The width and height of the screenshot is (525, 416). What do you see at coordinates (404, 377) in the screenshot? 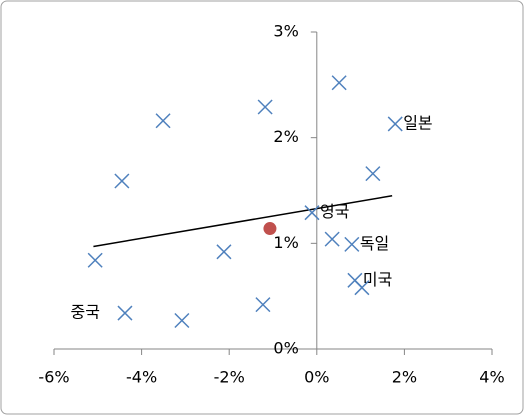
I see `x-tick-label: 2%` at bounding box center [404, 377].